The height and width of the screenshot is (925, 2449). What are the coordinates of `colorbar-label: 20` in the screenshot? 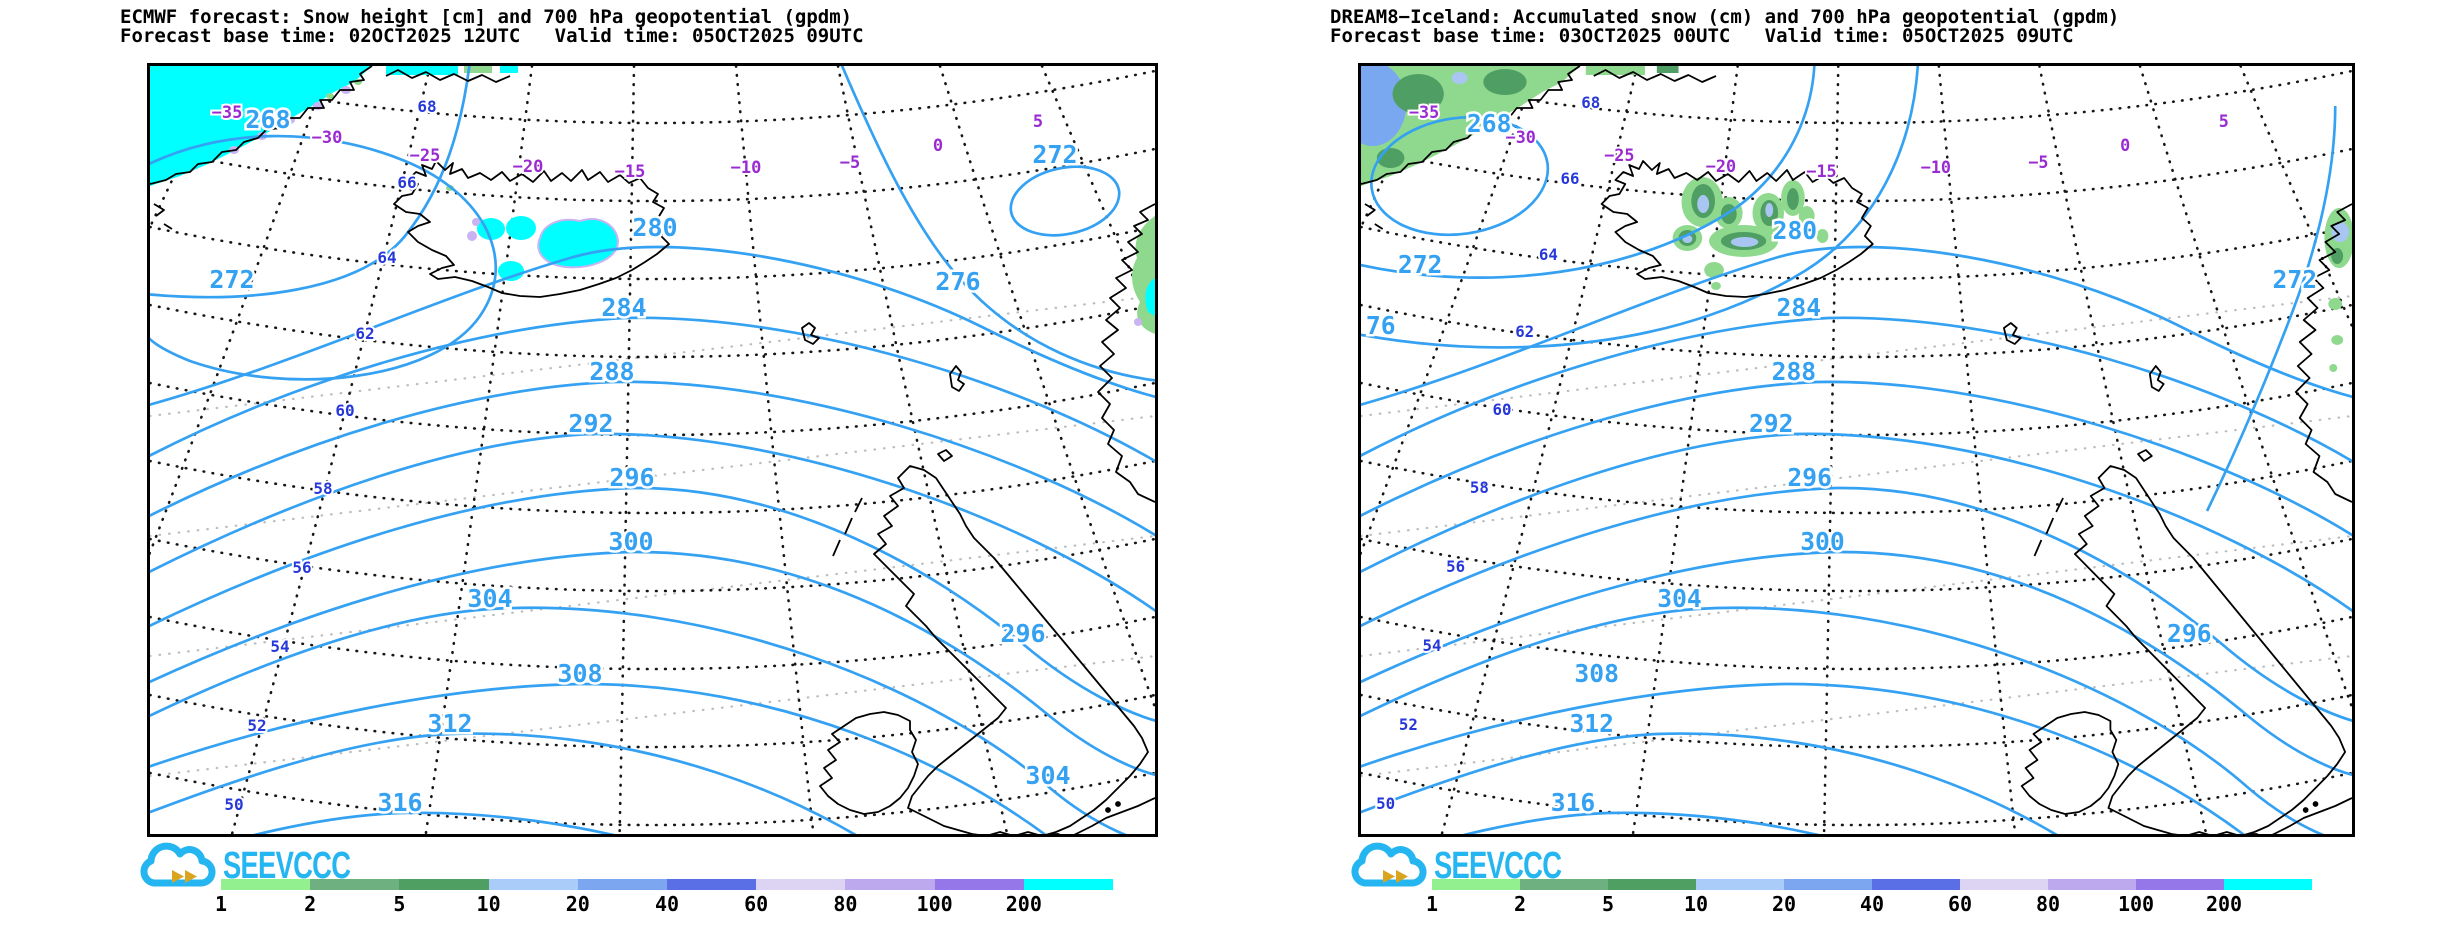 It's located at (1784, 904).